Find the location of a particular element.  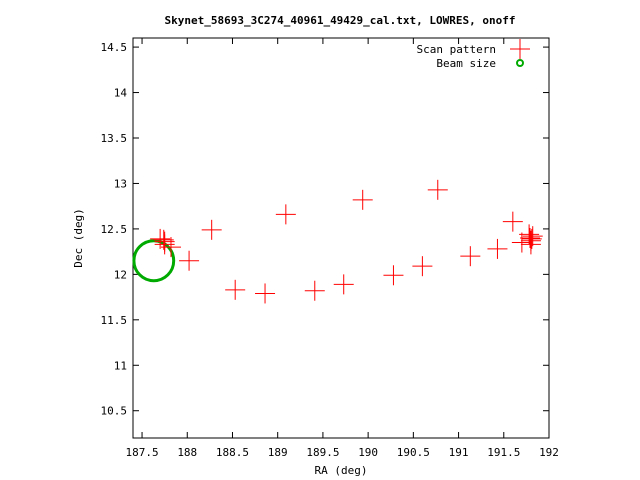

y-axis-label: Dec (deg) is located at coordinates (78, 238).